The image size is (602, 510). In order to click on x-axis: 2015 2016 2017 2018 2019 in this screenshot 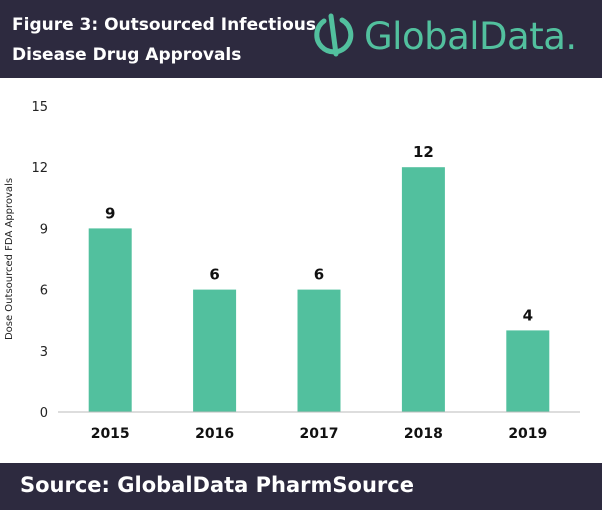, I will do `click(319, 434)`.